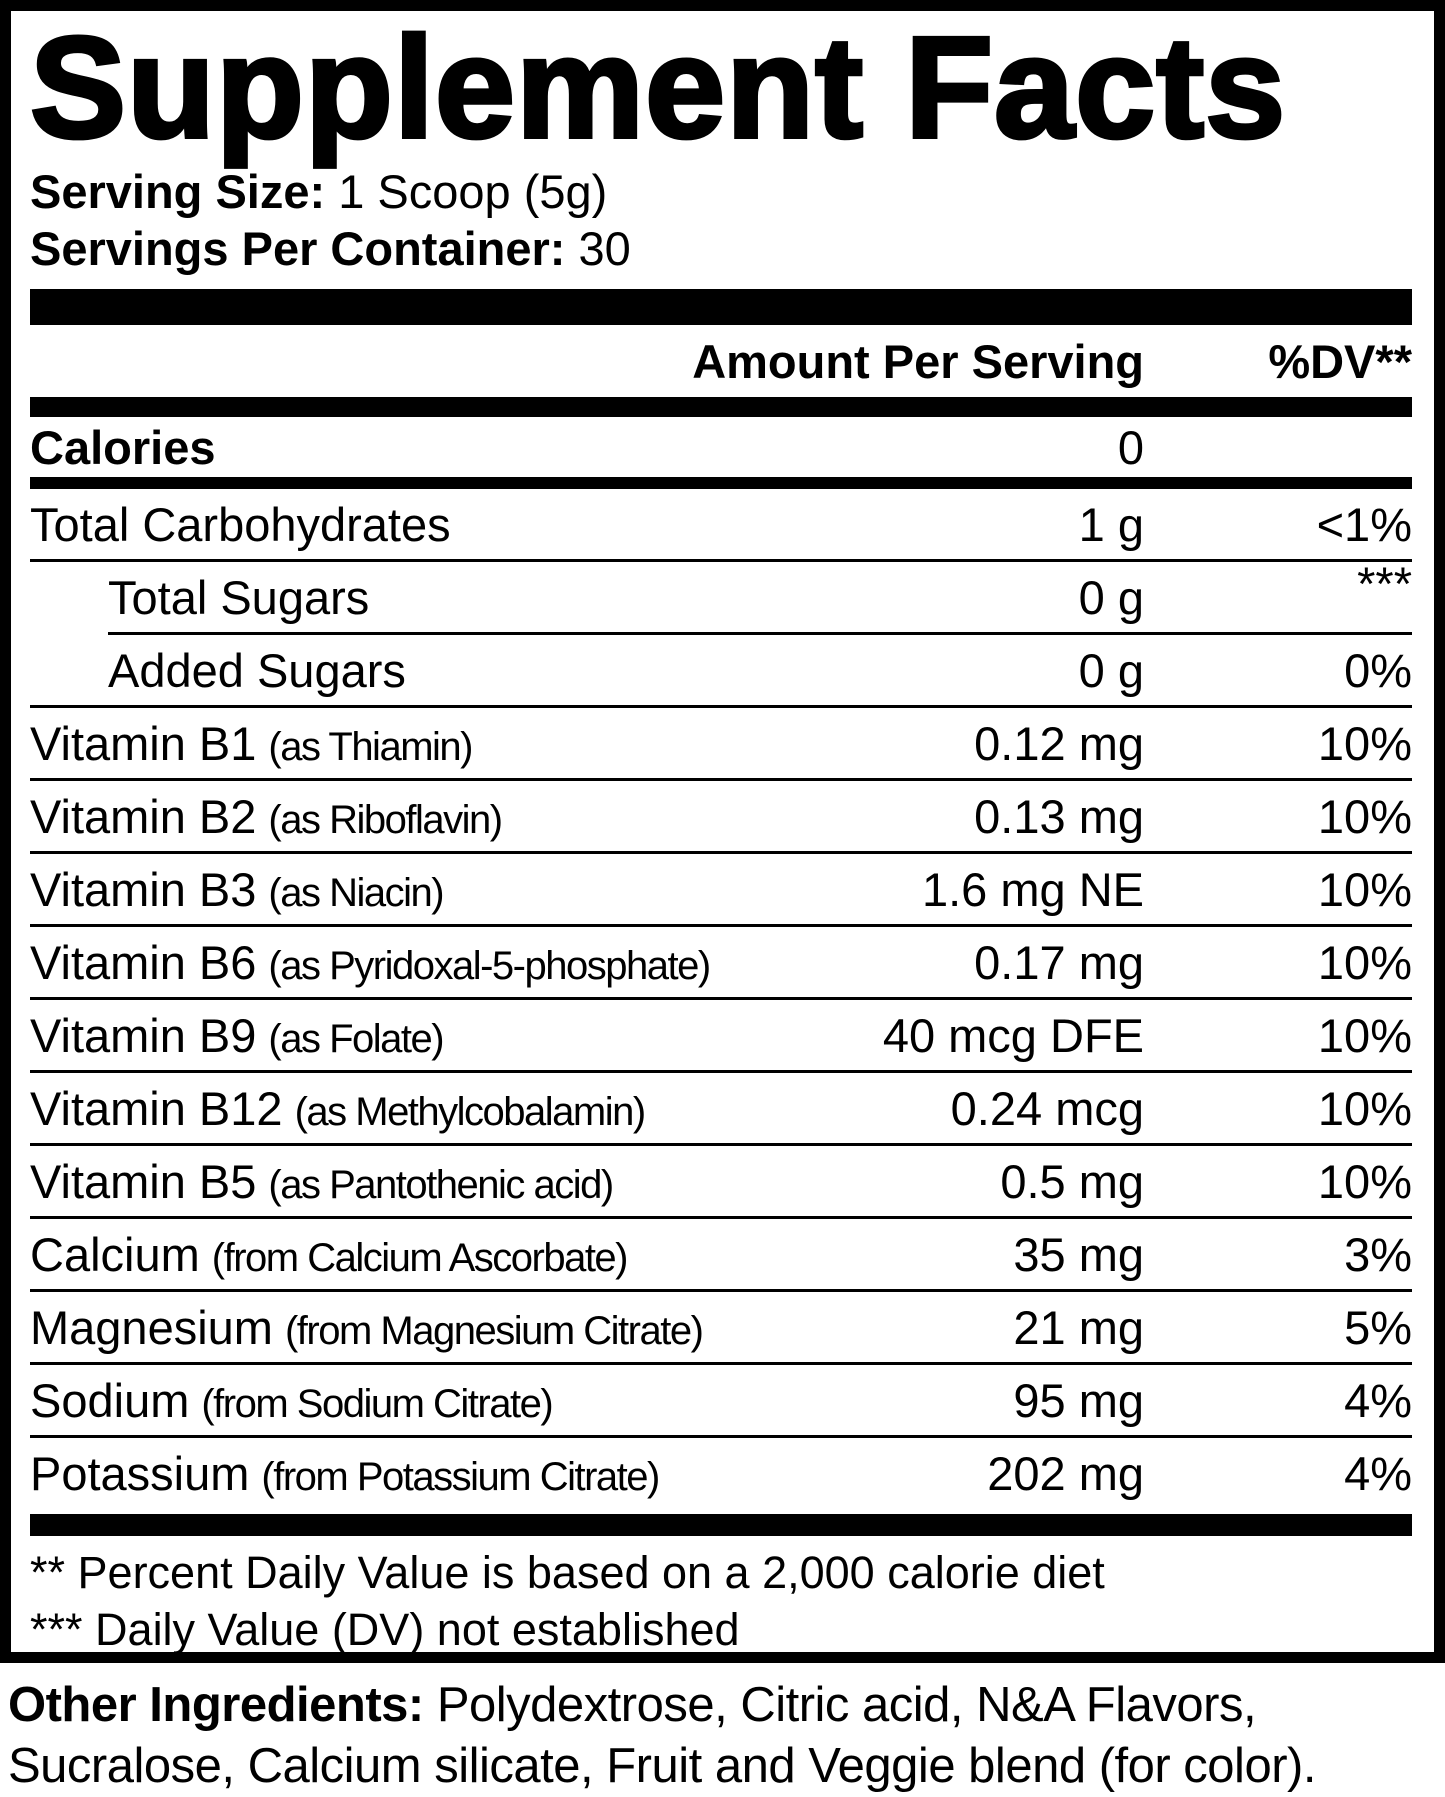 This screenshot has height=1797, width=1445. Describe the element at coordinates (257, 670) in the screenshot. I see `nutrient-name: Added Sugars` at that location.